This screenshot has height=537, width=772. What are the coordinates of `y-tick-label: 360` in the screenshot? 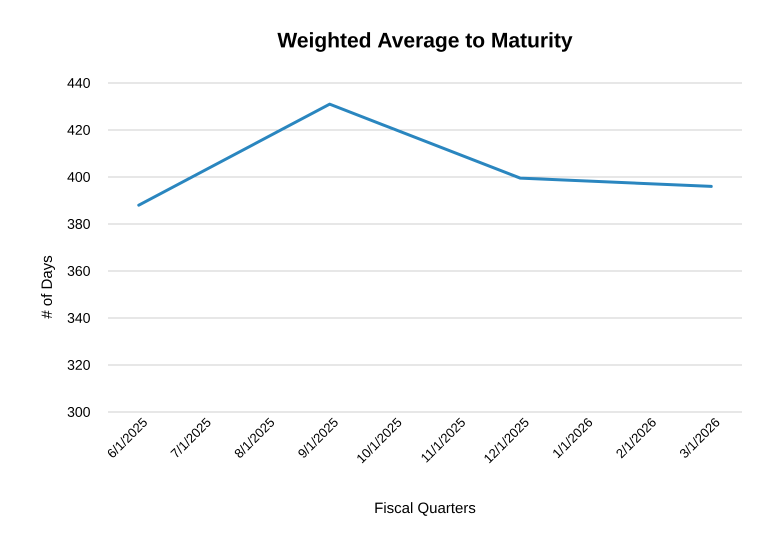 It's located at (79, 271).